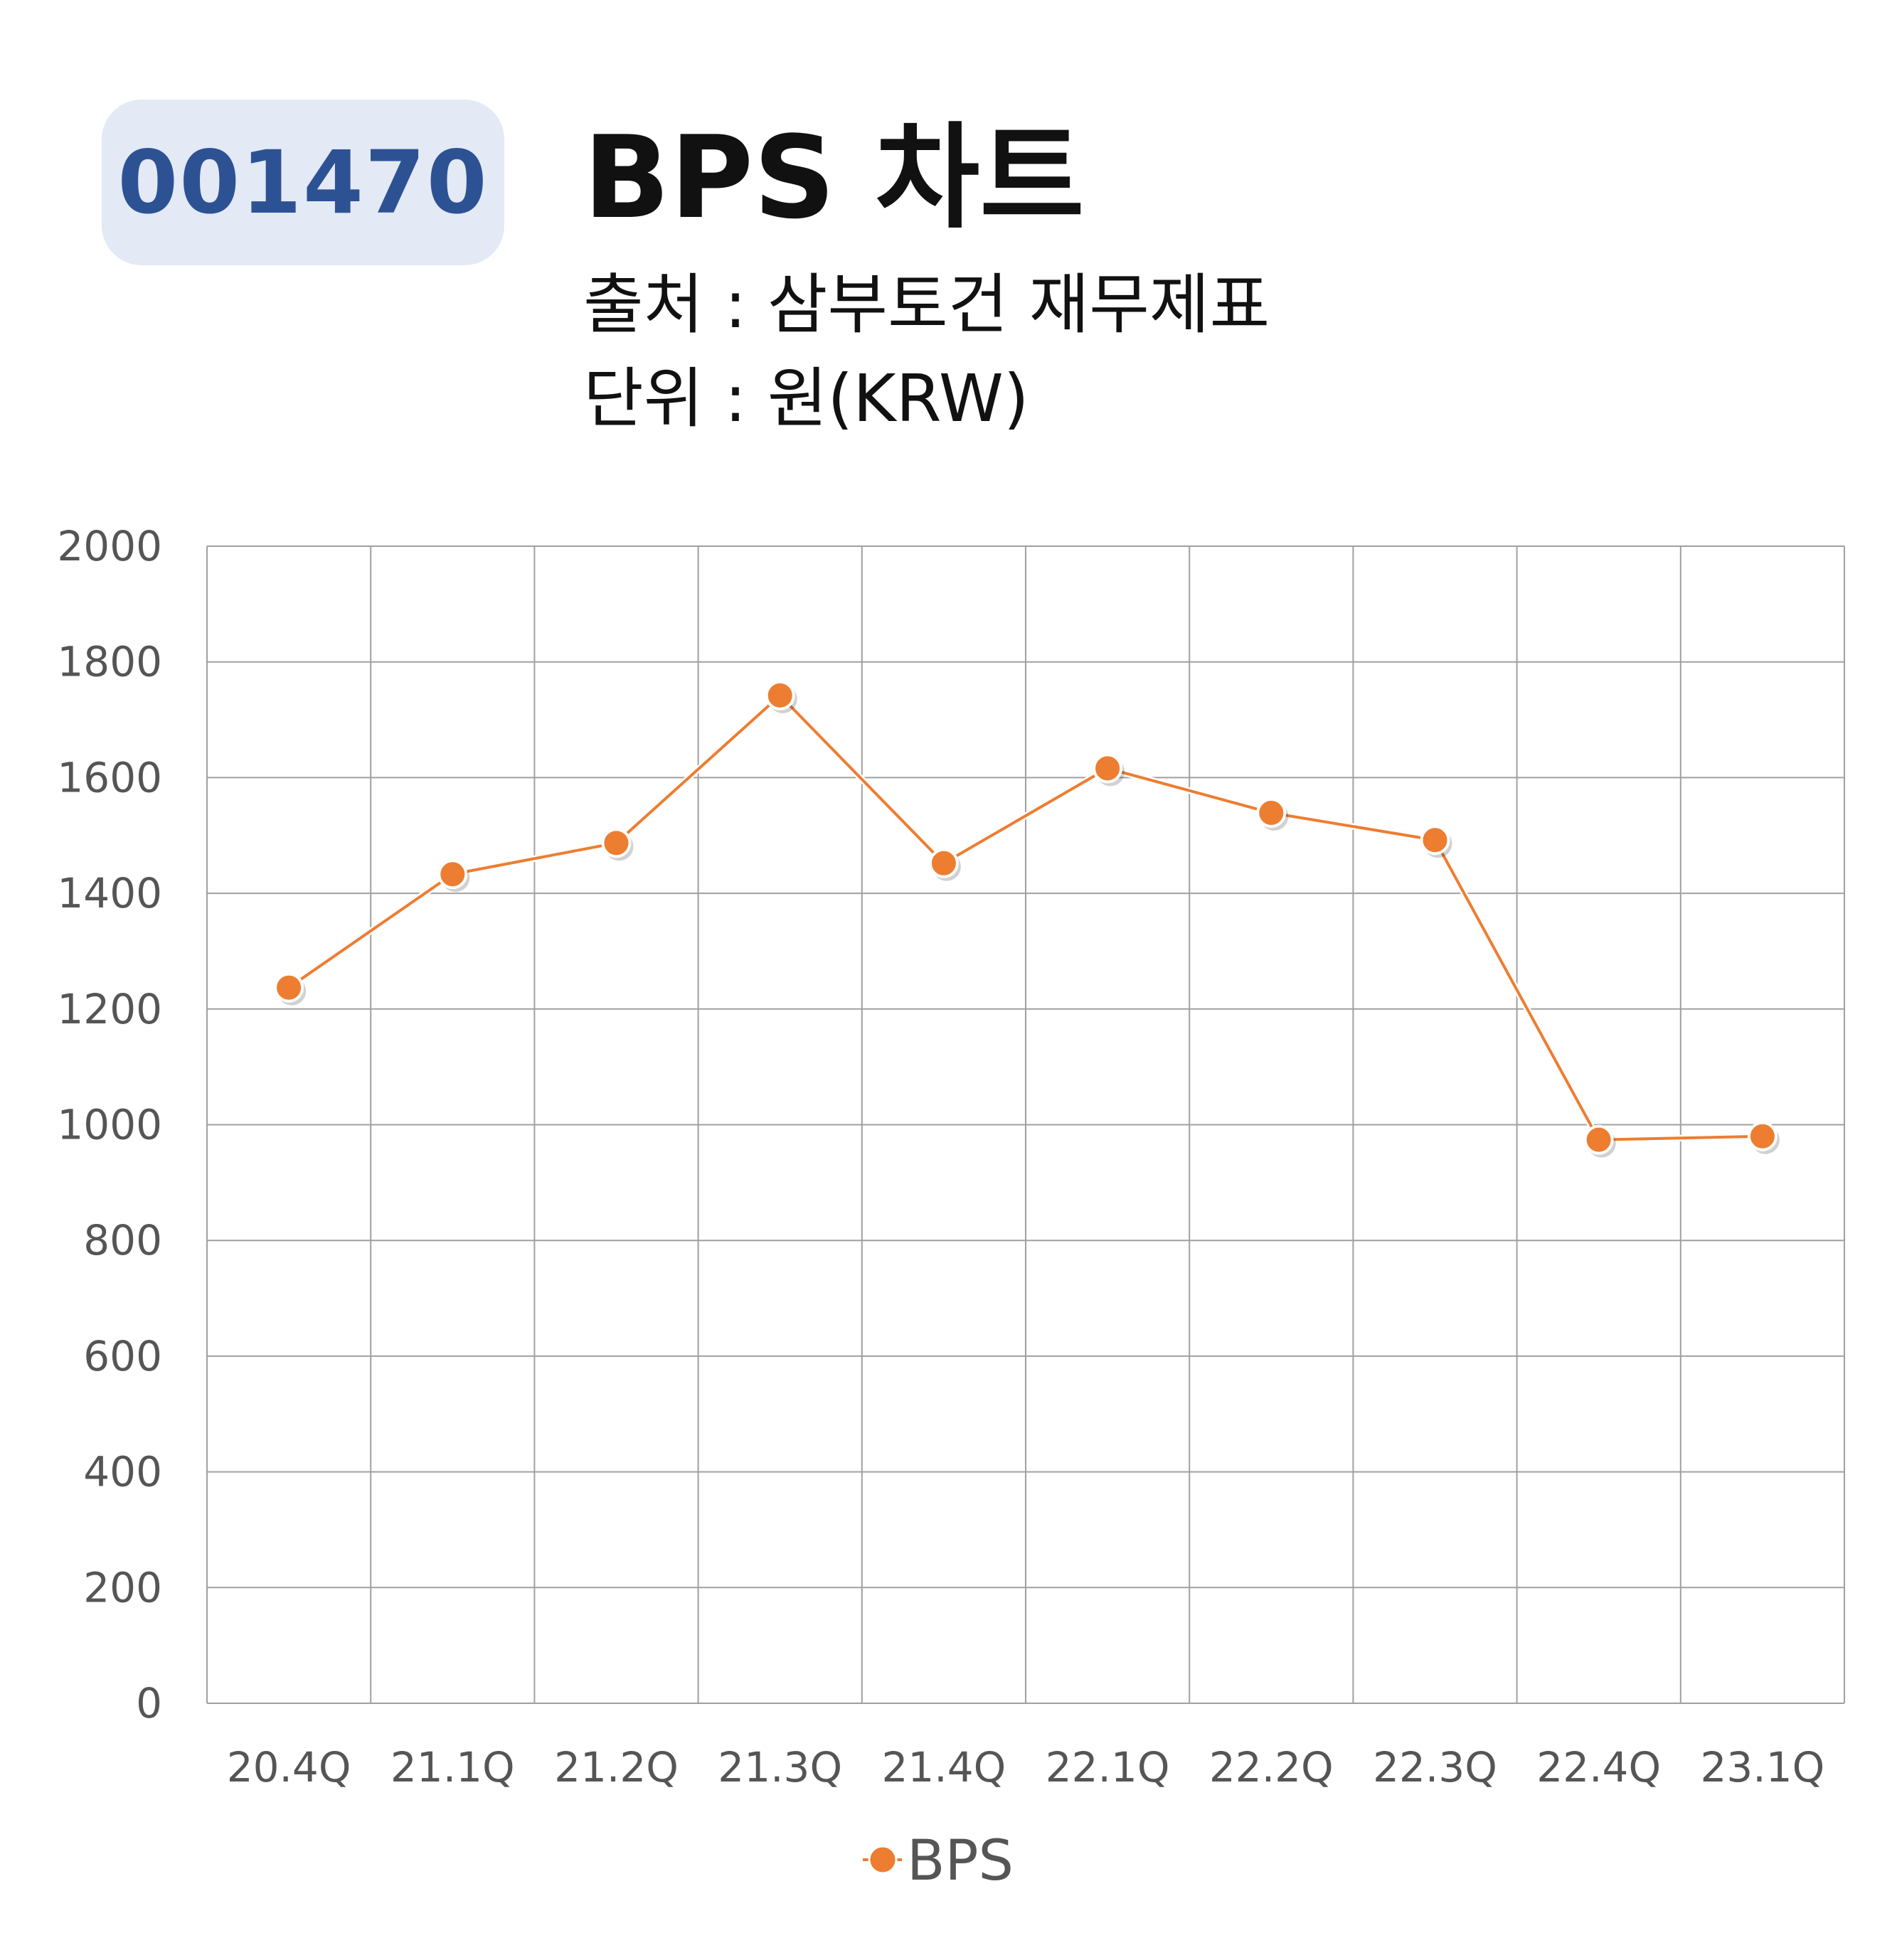  I want to click on y-axis-ticks: 0 200 400 600 800 1000 1200 1400 1600 1800 2000, so click(110, 1124).